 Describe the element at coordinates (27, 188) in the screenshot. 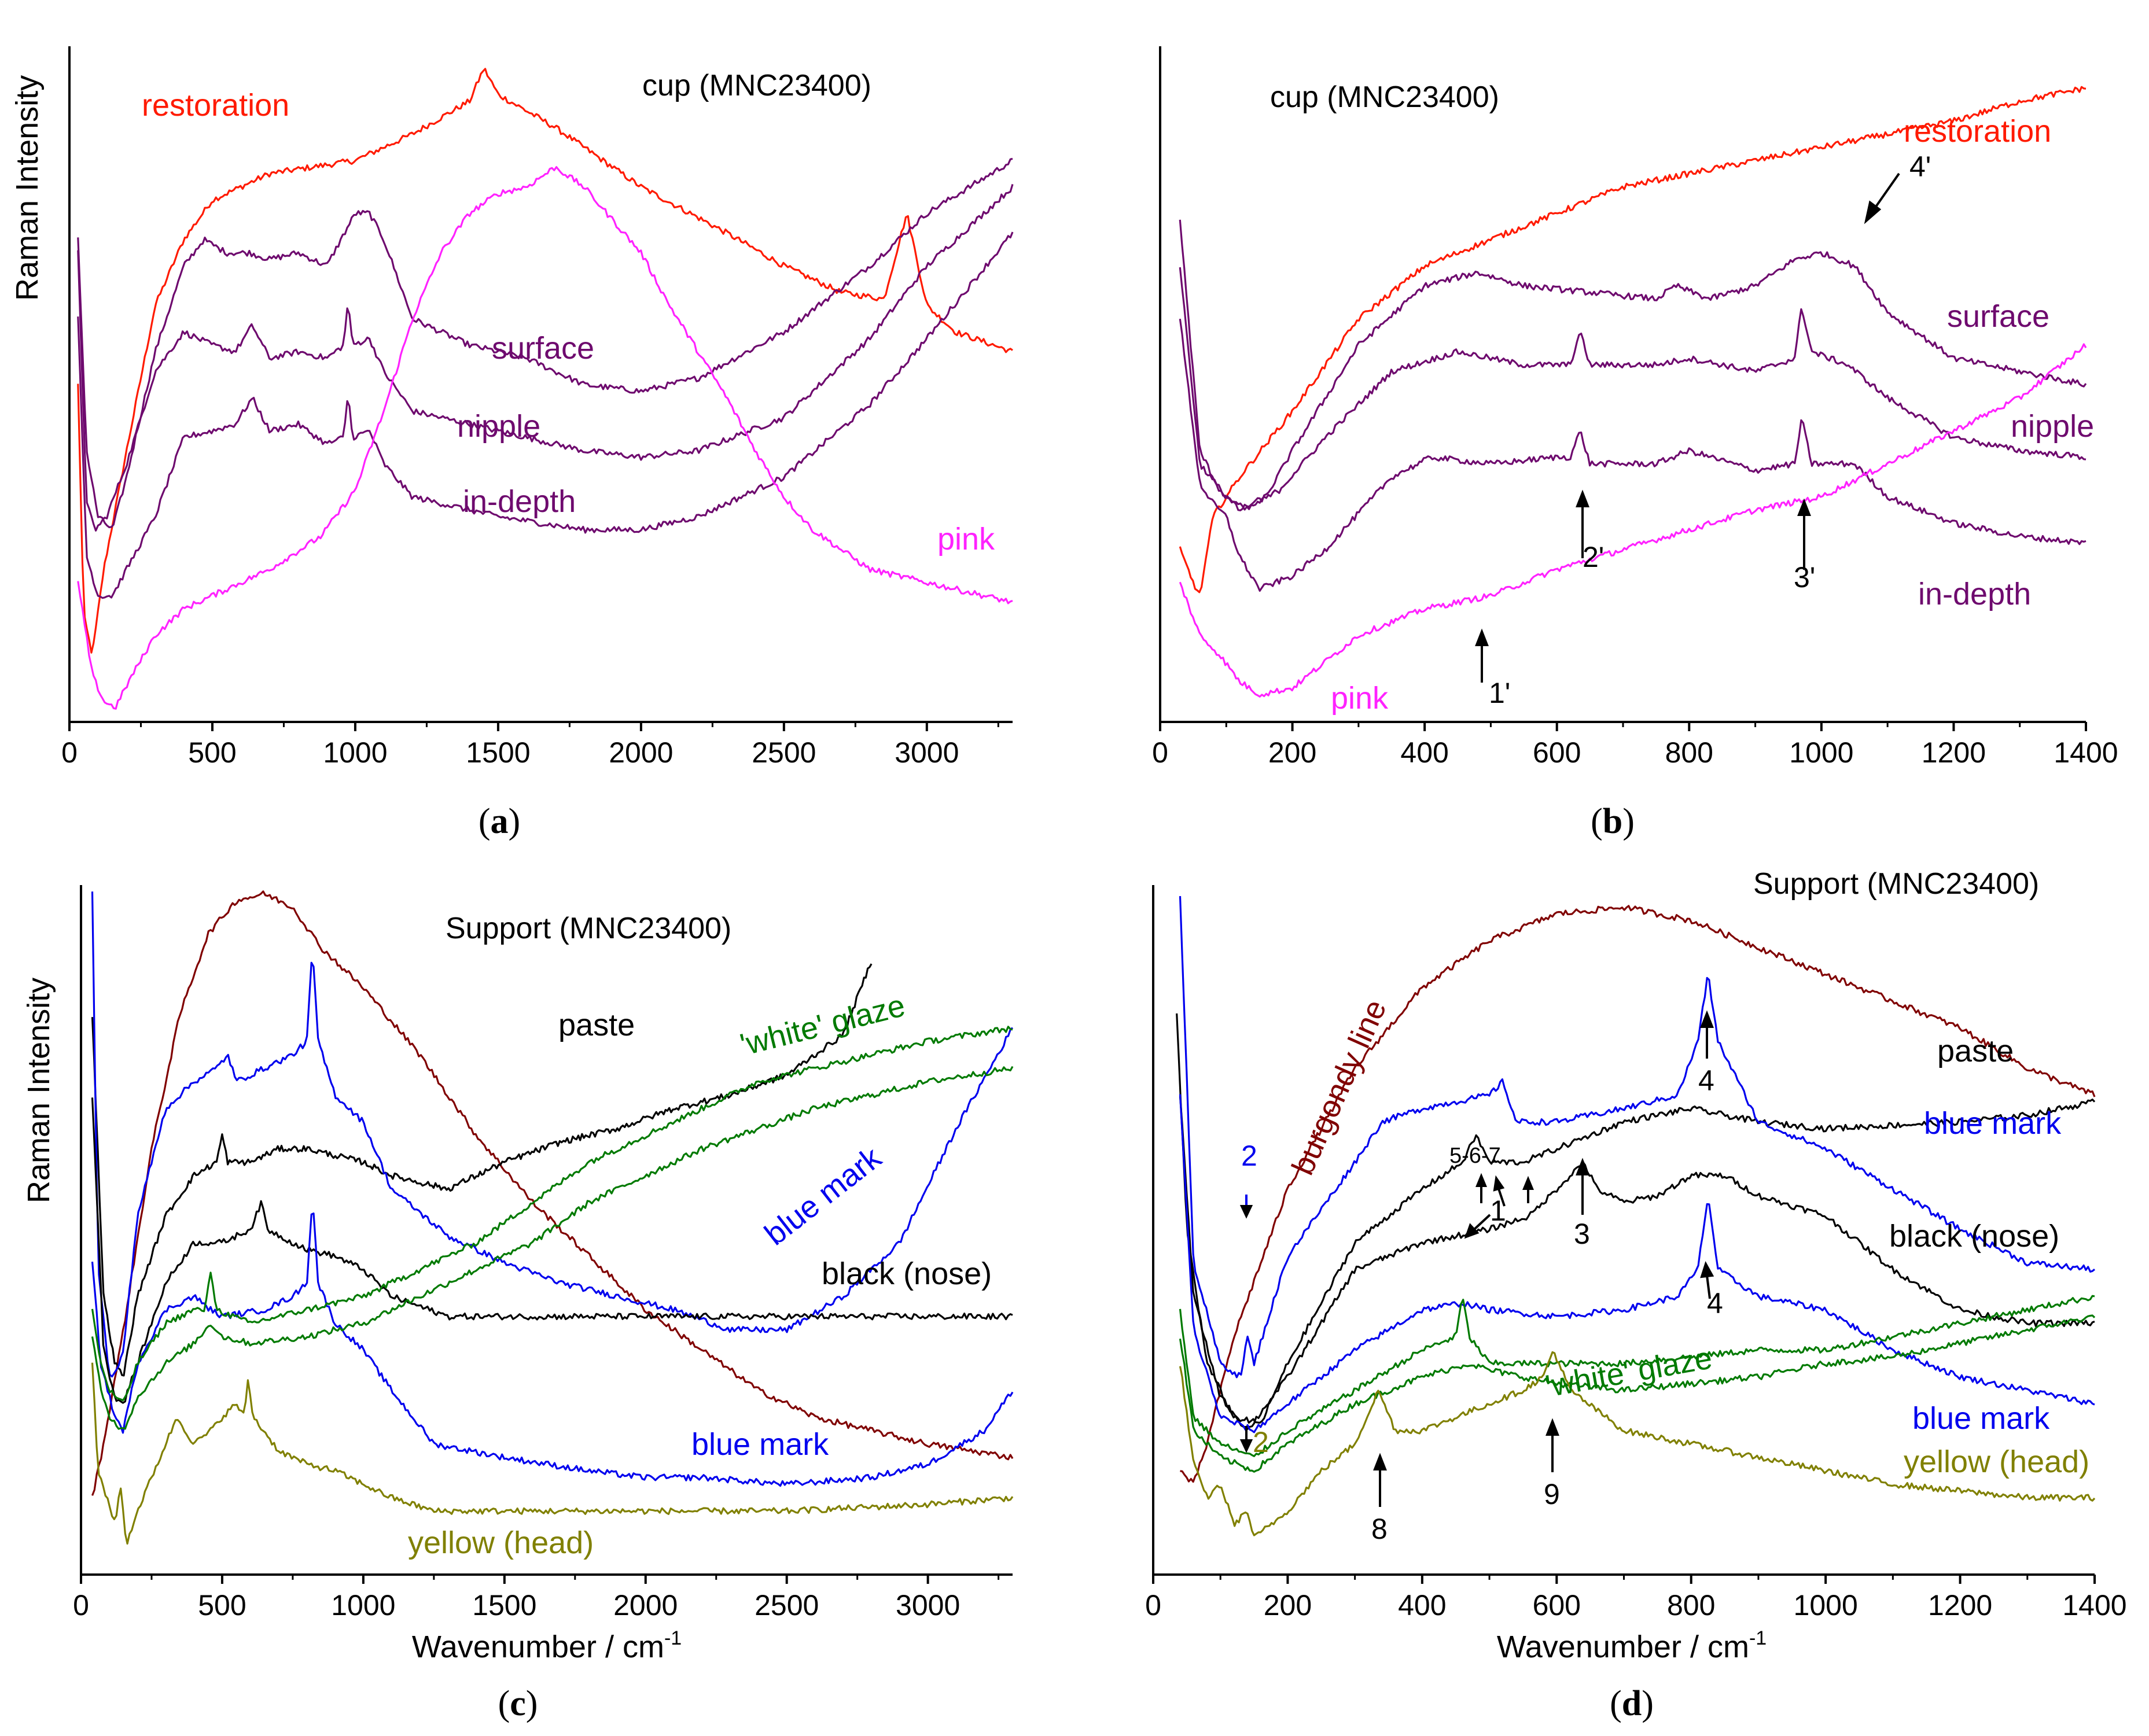

I see `panel-a-ylabel: Raman Intensity` at that location.